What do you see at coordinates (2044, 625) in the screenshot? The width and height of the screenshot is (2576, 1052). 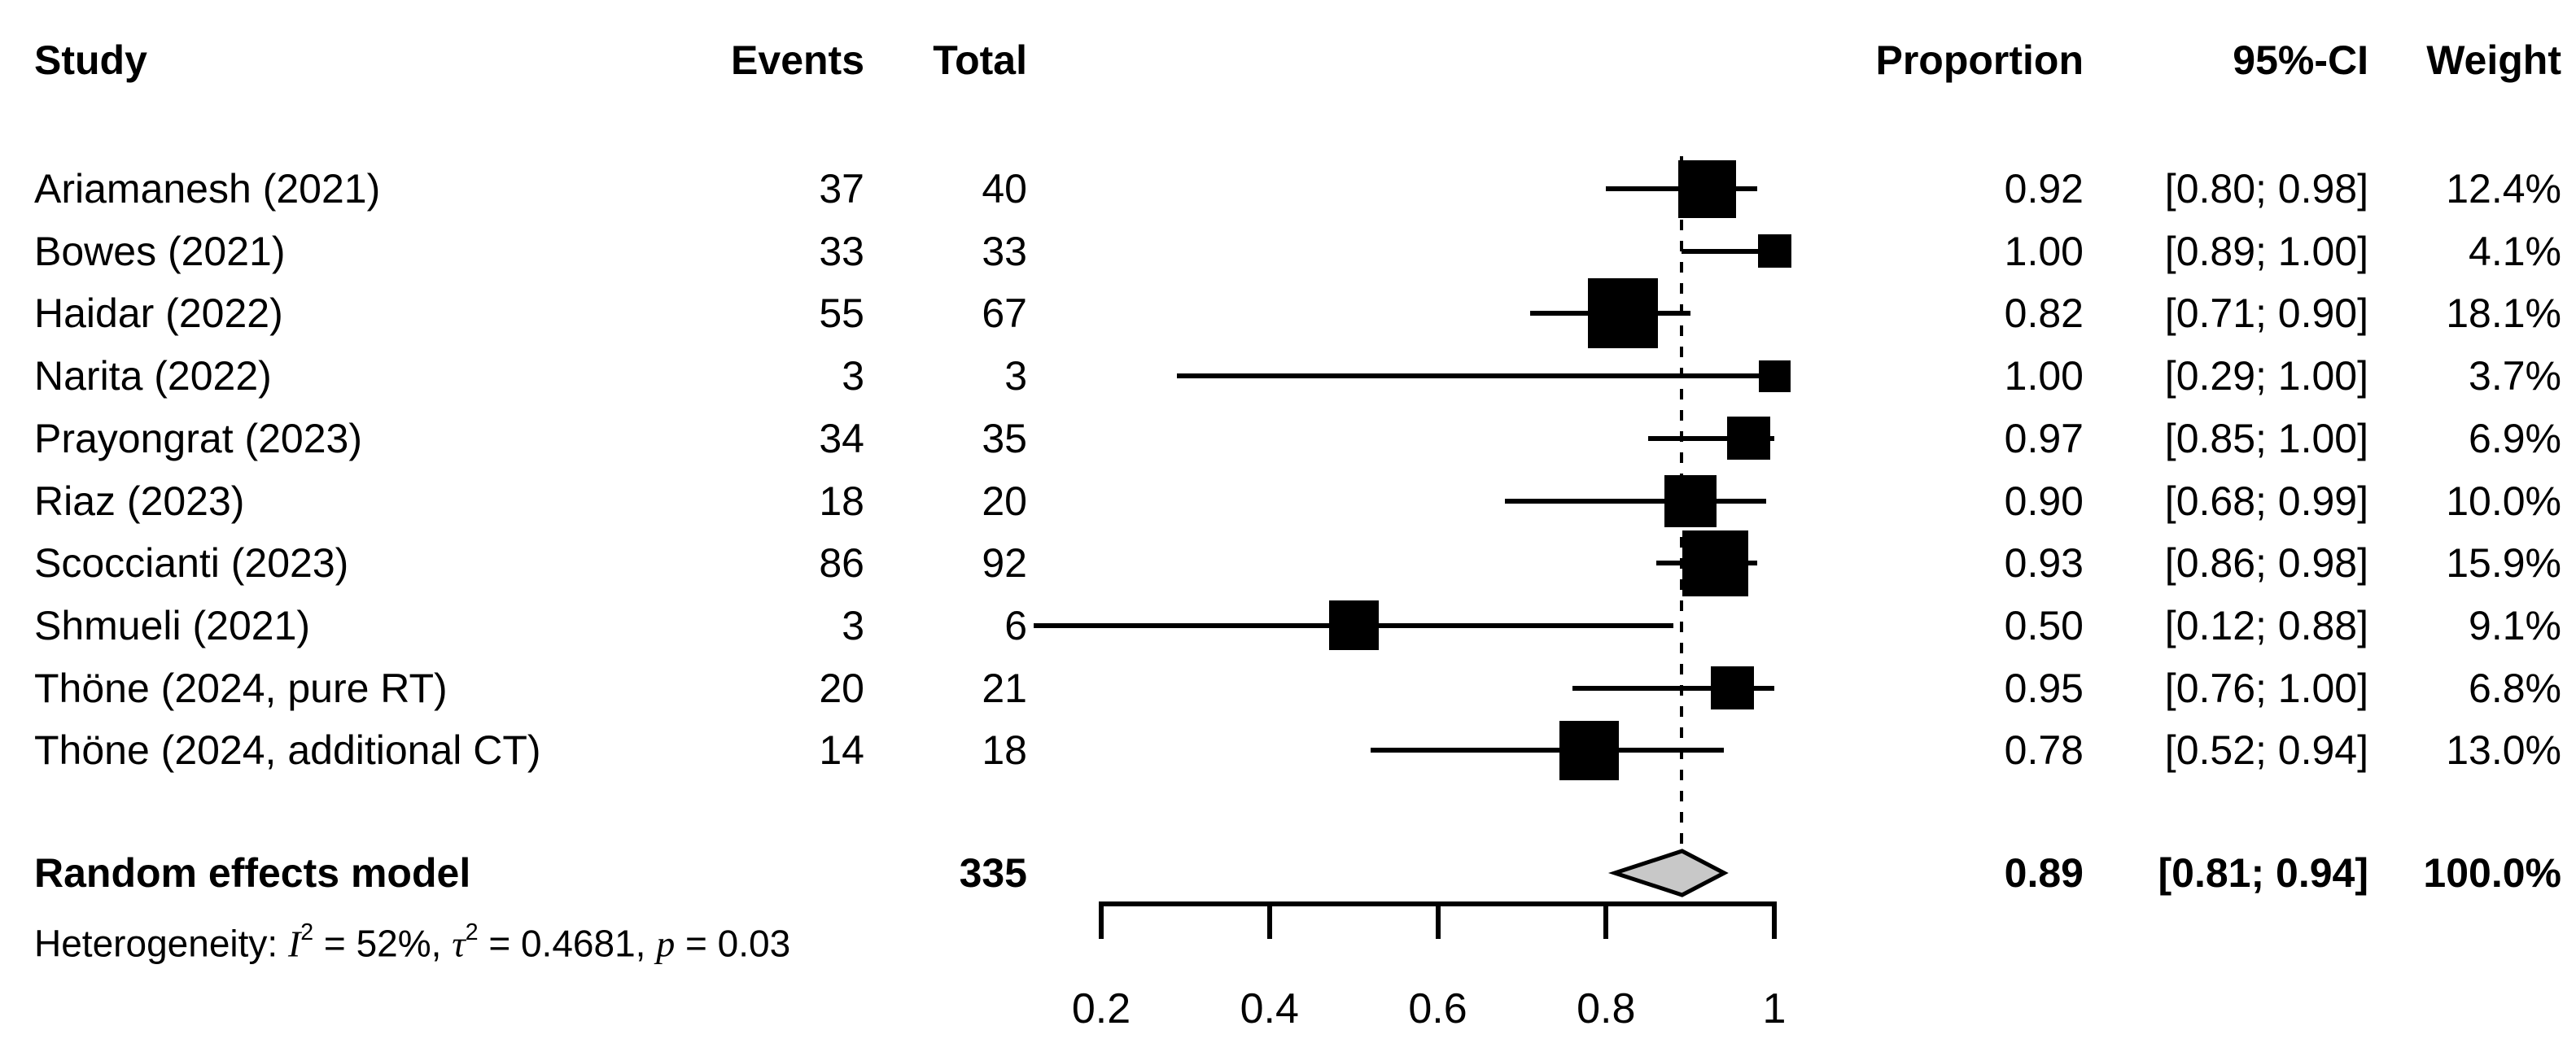 I see `study-proportion: 0.50` at bounding box center [2044, 625].